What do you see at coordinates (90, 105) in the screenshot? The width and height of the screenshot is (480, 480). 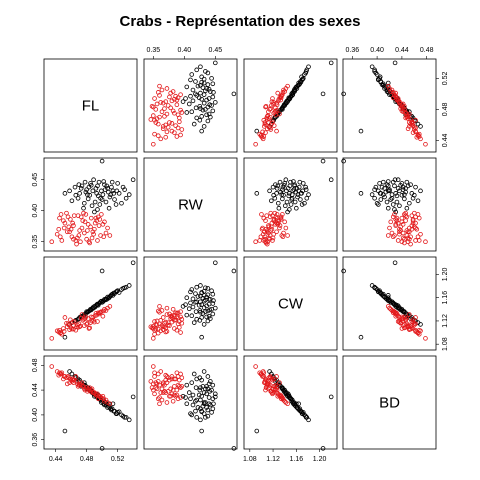 I see `panel-fl-vs-fl: FL` at bounding box center [90, 105].